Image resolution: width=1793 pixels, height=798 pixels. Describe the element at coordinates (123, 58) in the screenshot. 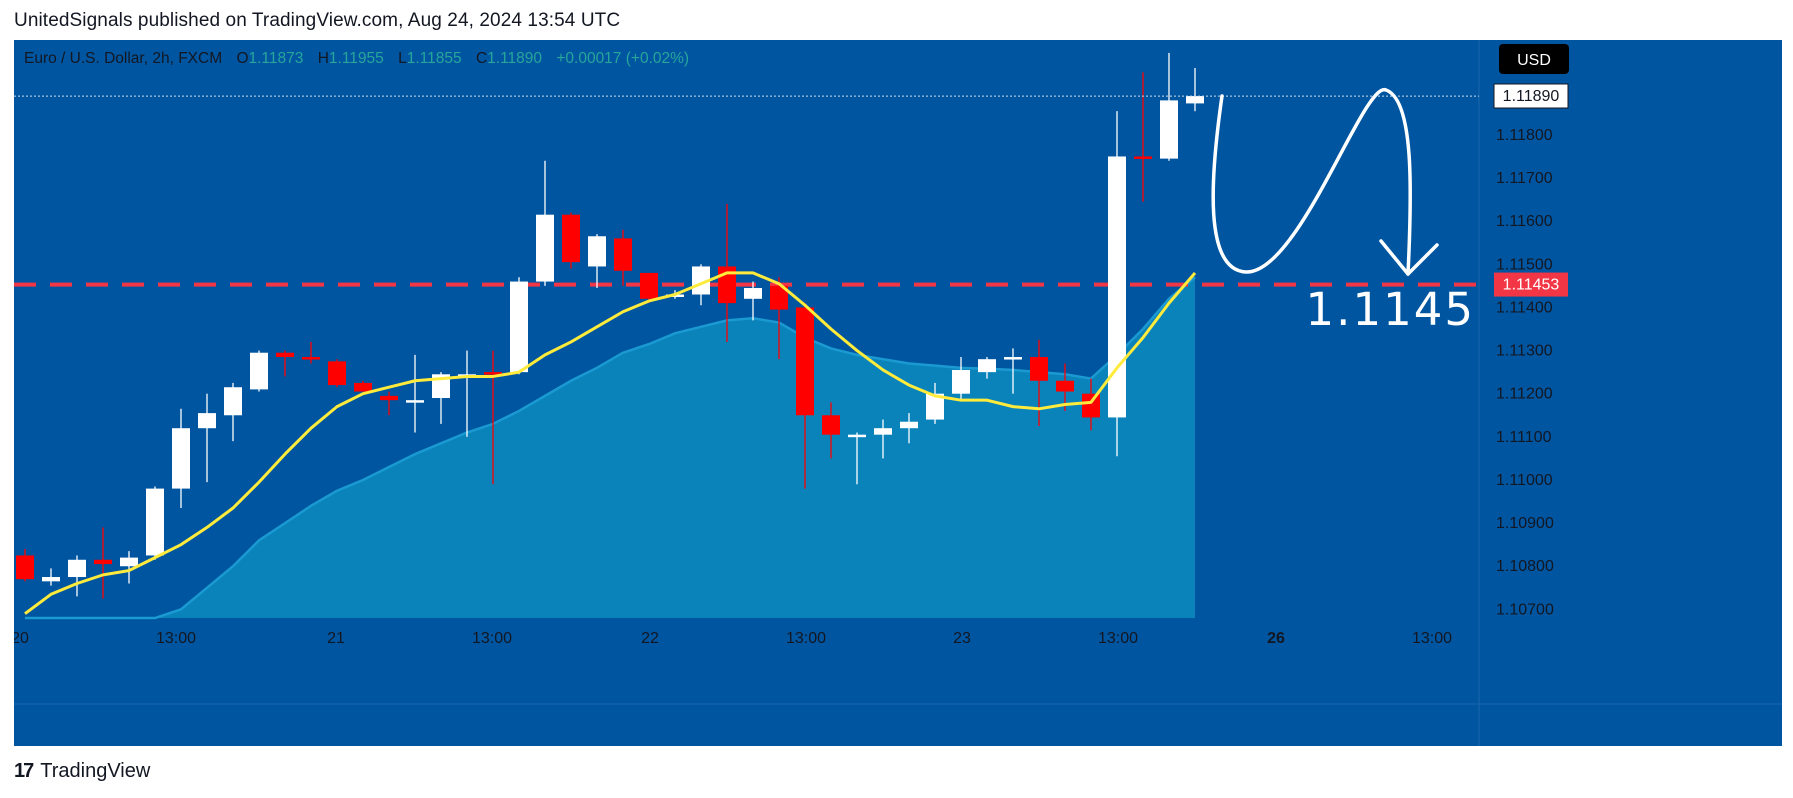

I see `legend-symbol: Euro / U.S. Dollar, 2h, FXCM` at that location.